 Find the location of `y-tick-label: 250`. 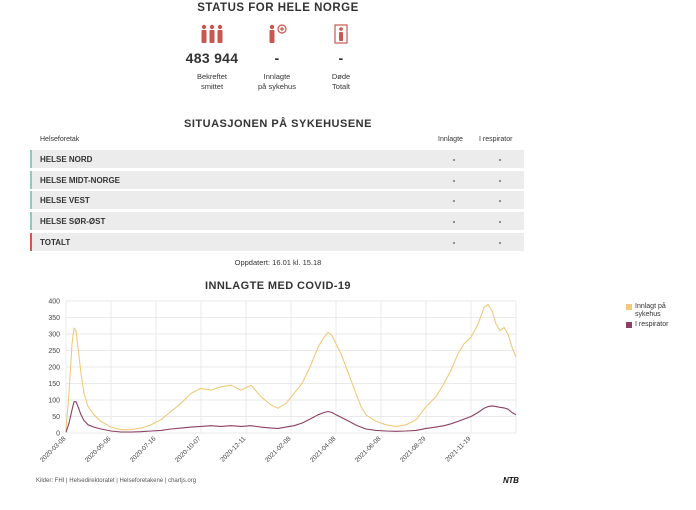

y-tick-label: 250 is located at coordinates (54, 351).